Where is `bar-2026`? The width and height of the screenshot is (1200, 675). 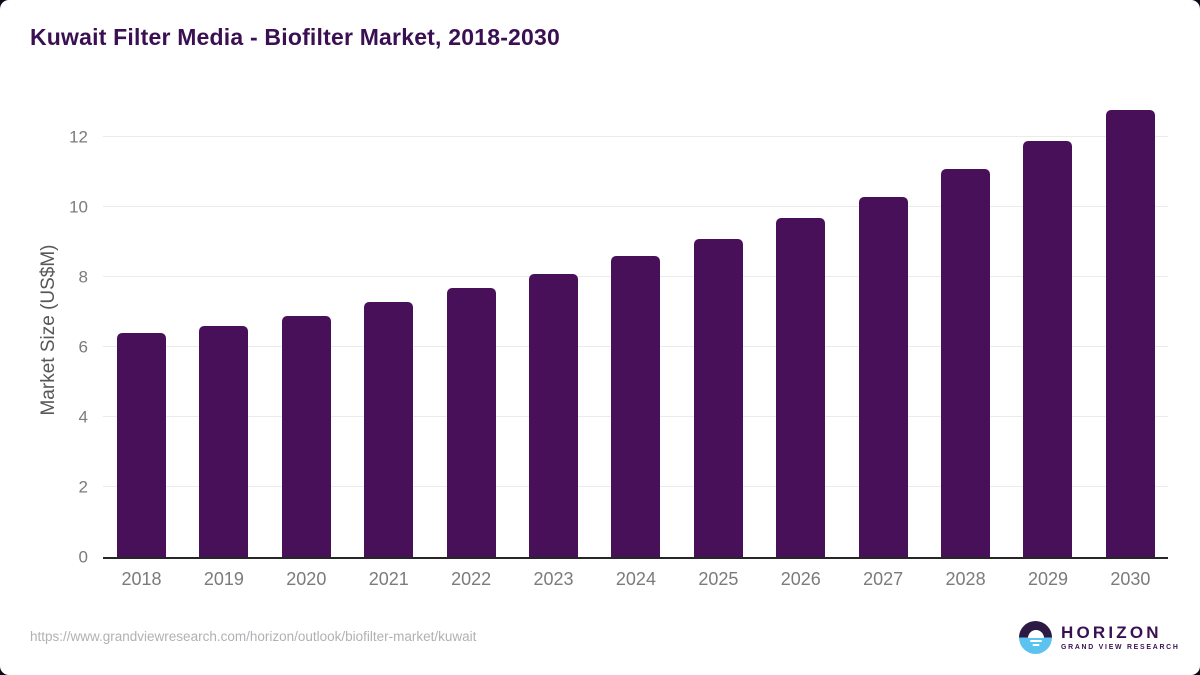
bar-2026 is located at coordinates (801, 387).